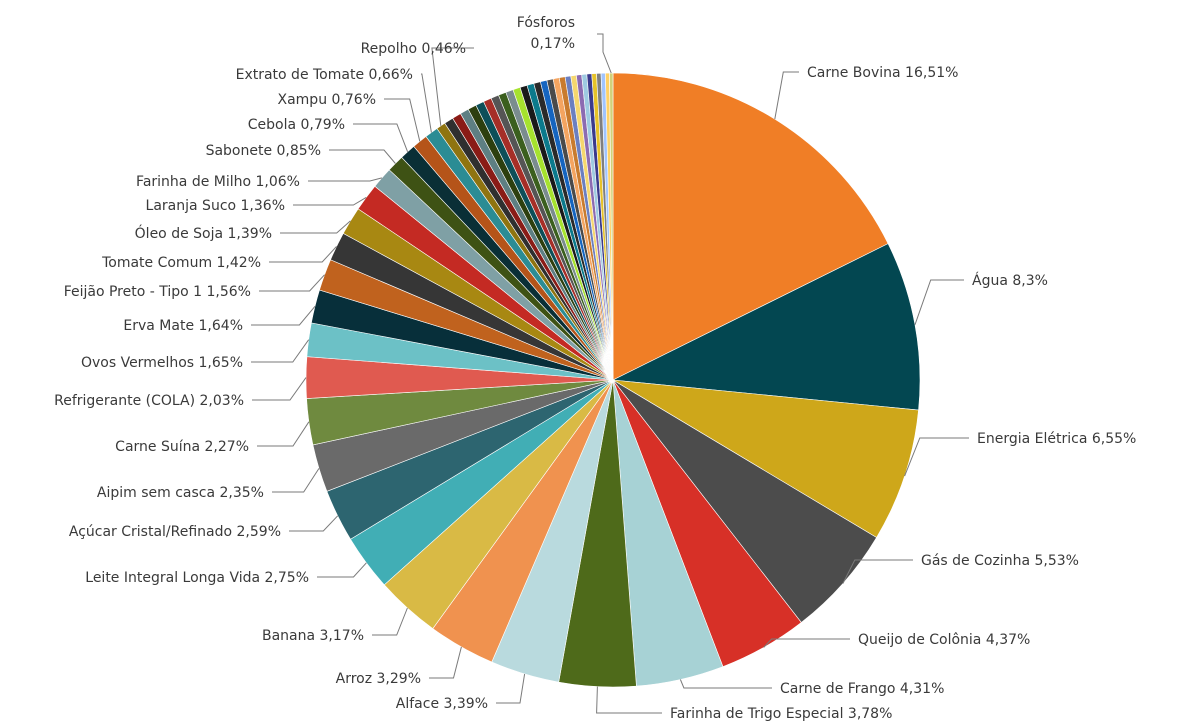 The height and width of the screenshot is (726, 1181). I want to click on slice-label: Erva Mate 1,64%, so click(183, 326).